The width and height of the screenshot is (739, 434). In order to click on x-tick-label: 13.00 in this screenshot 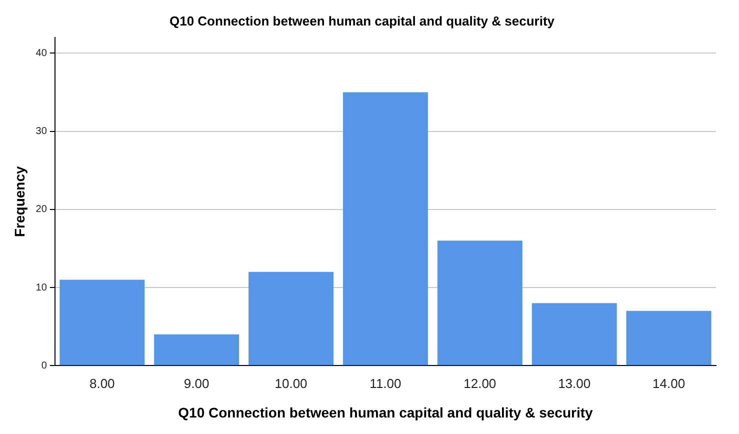, I will do `click(574, 383)`.